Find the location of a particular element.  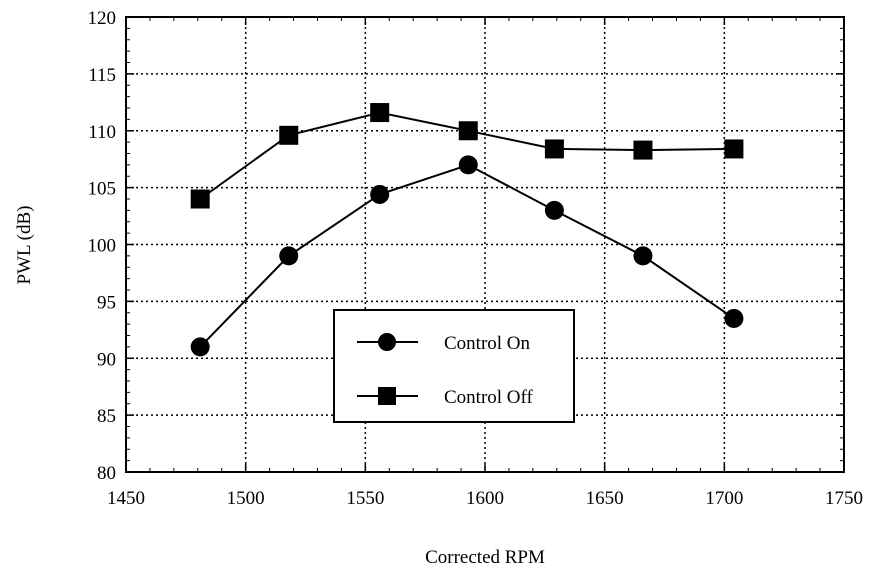

x-tick-label: 1700 is located at coordinates (724, 498).